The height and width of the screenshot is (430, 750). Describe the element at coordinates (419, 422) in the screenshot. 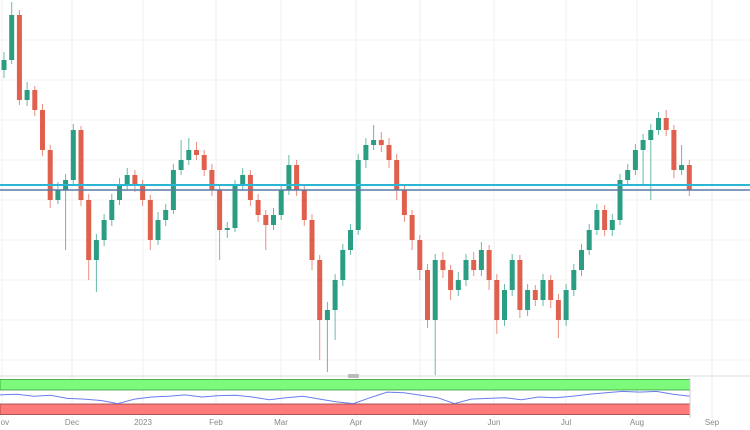

I see `x-tick-label: May` at that location.